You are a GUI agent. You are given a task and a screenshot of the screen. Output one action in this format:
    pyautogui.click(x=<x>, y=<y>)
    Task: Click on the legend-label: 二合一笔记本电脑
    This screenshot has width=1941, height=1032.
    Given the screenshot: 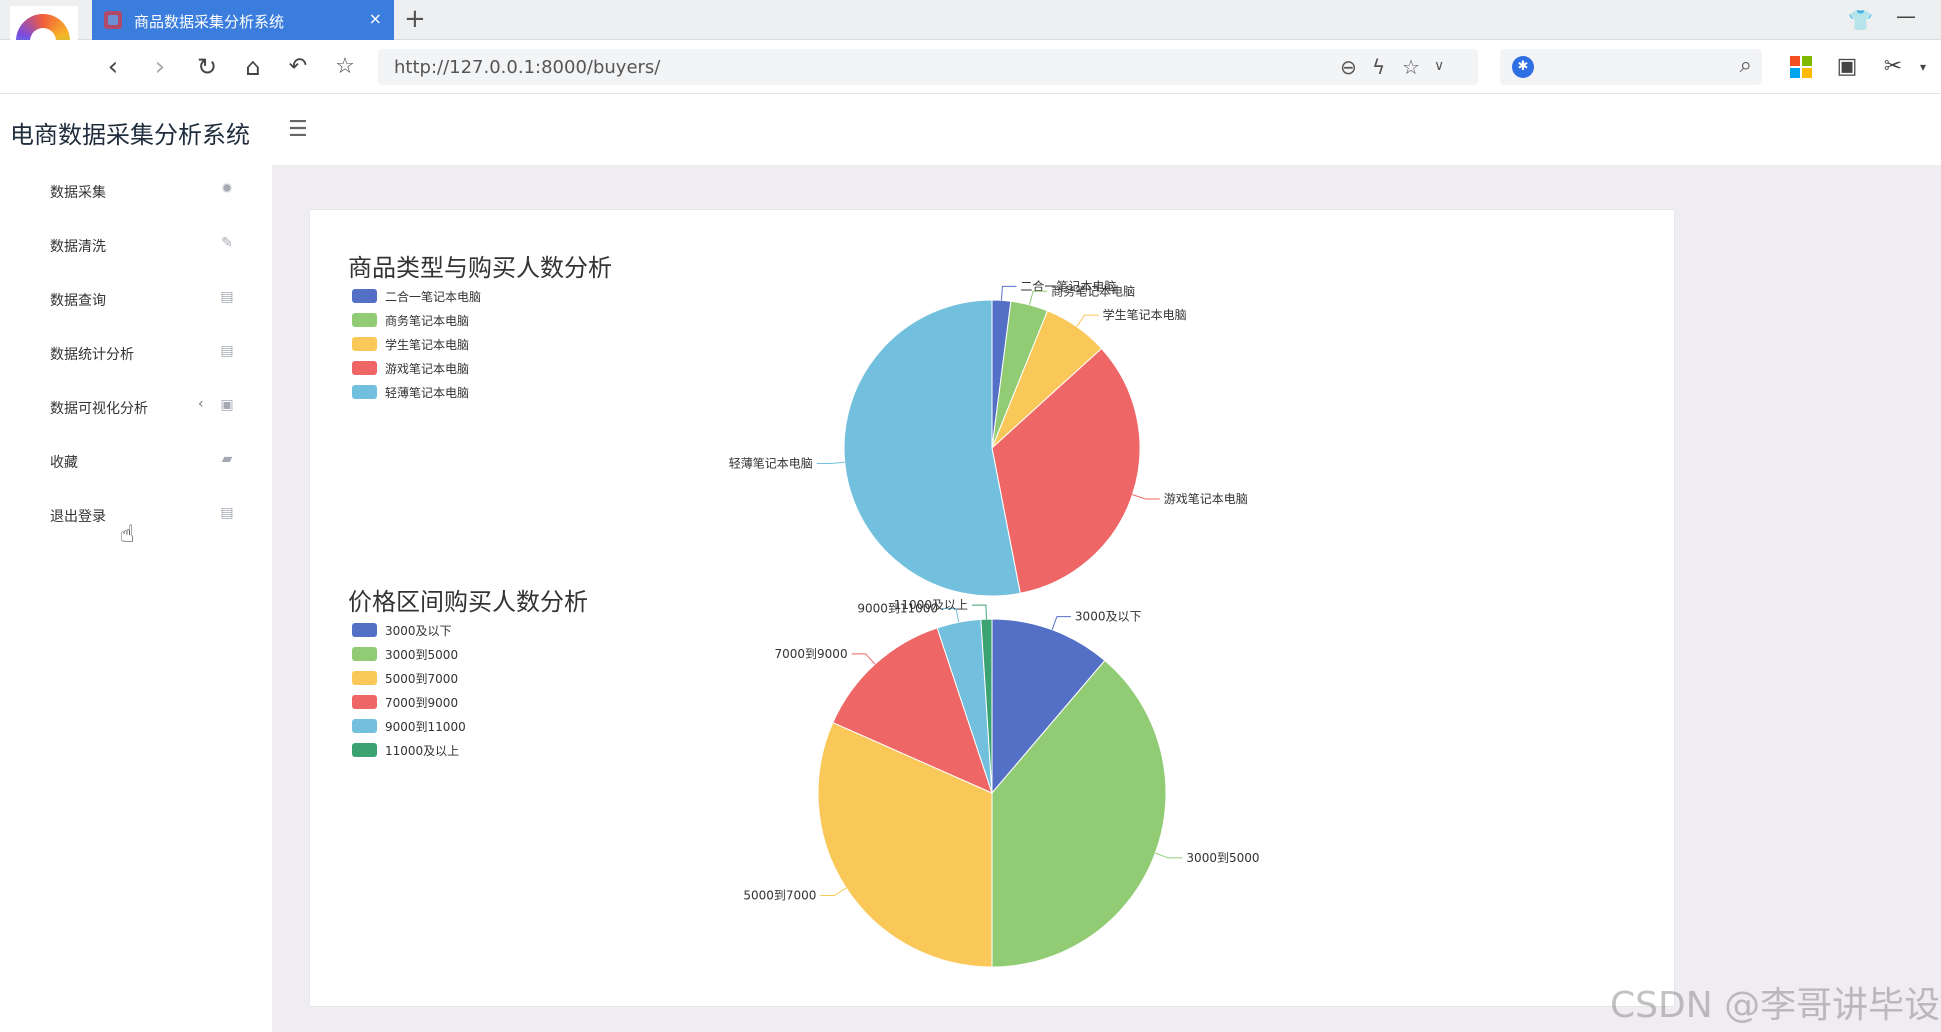 What is the action you would take?
    pyautogui.click(x=433, y=296)
    